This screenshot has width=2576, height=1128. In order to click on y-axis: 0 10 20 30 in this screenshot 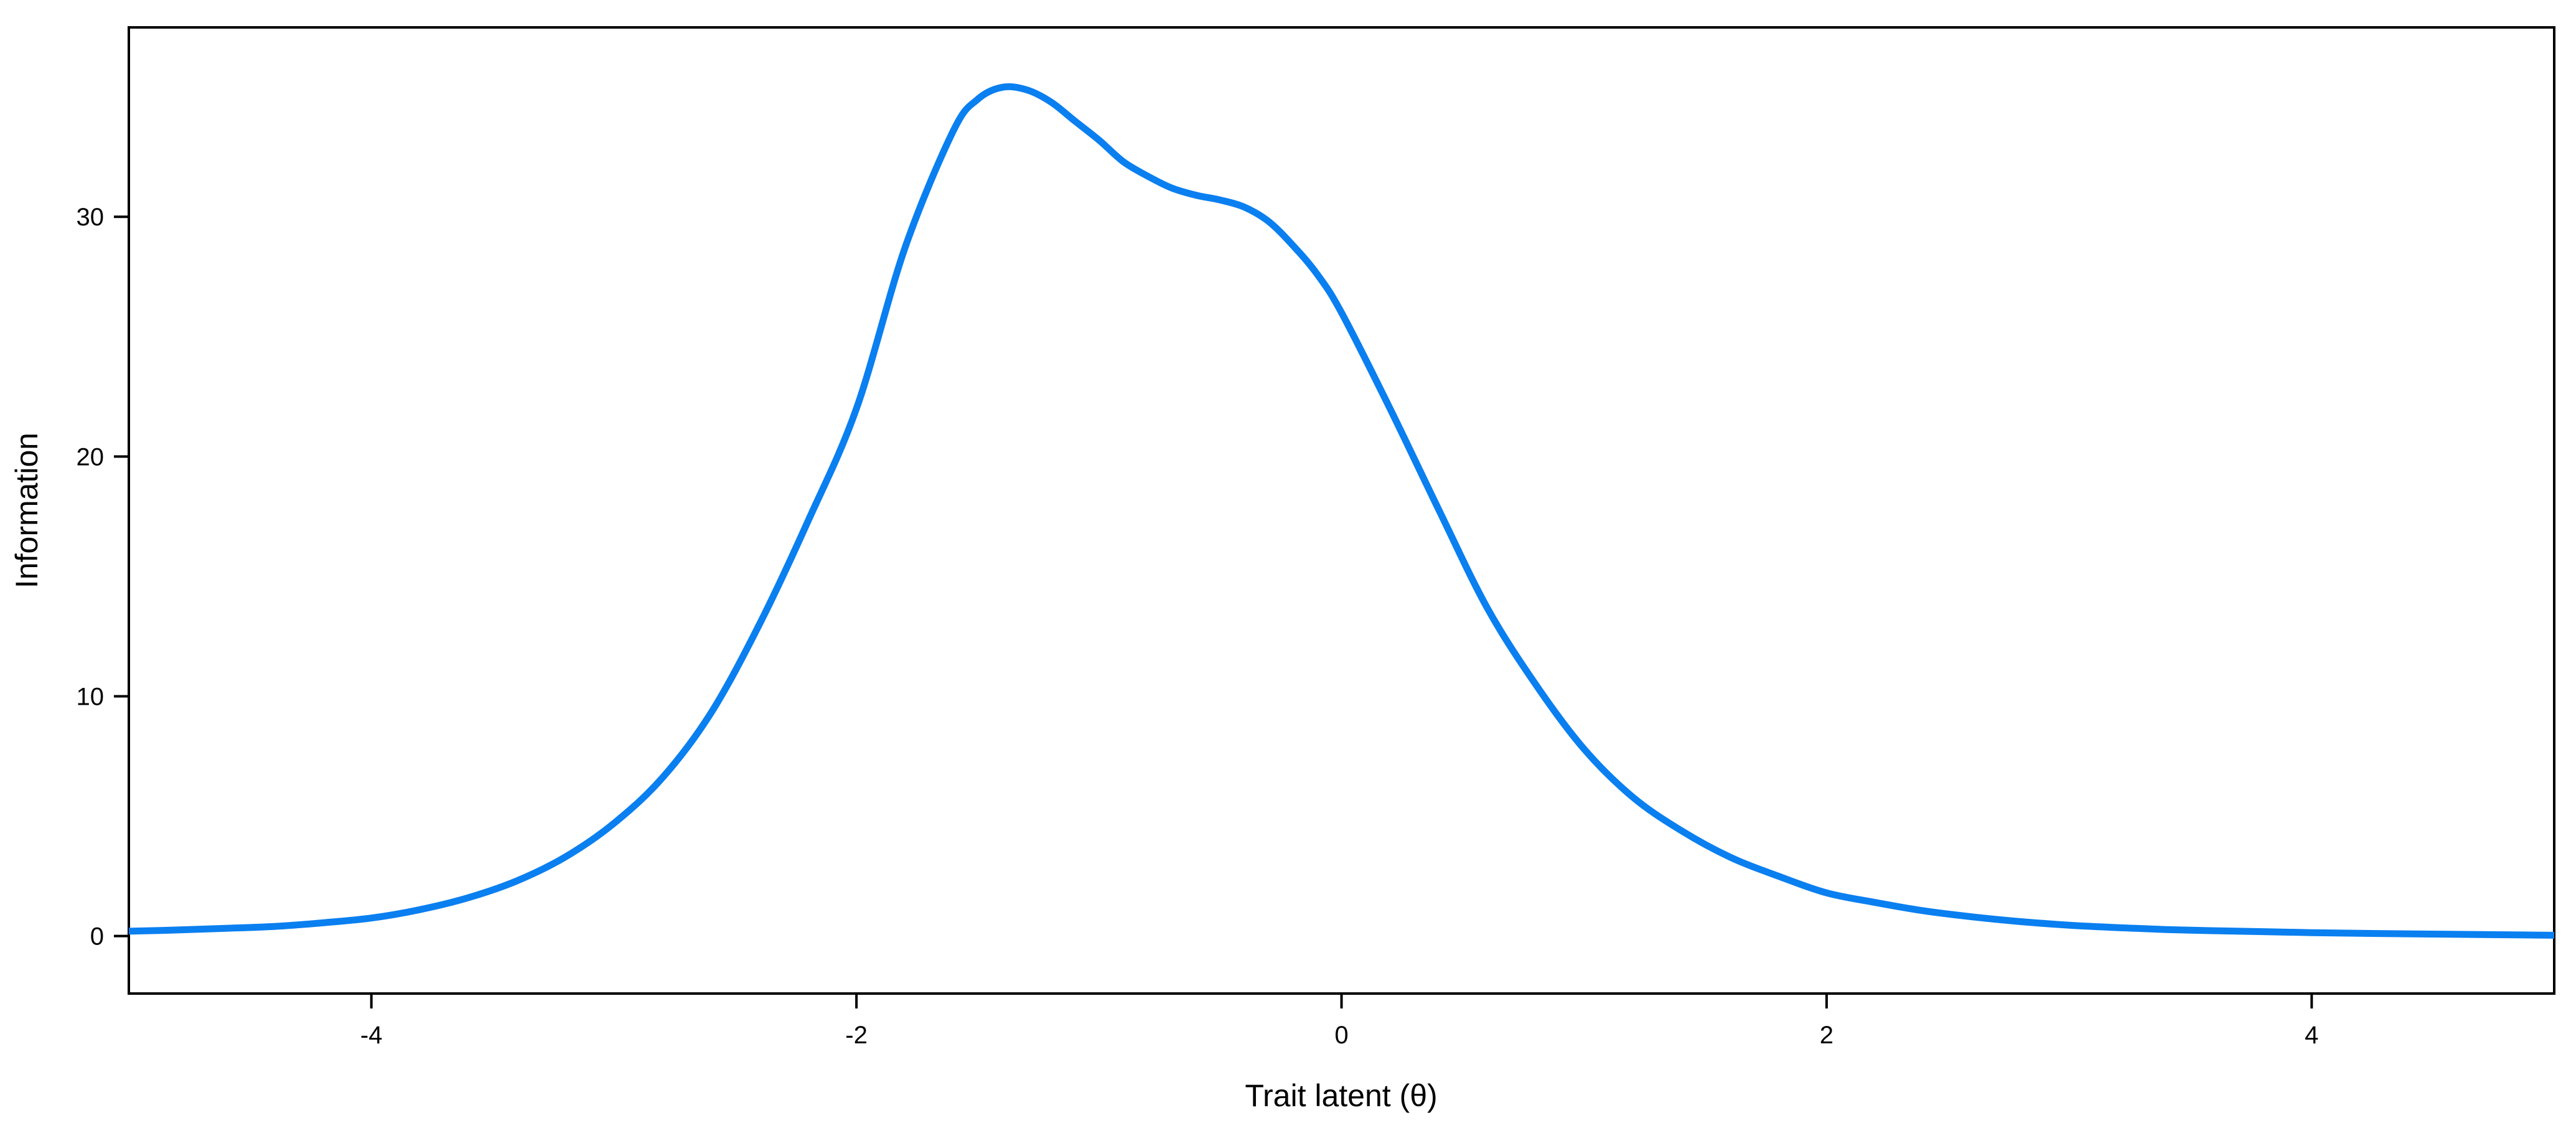, I will do `click(103, 577)`.